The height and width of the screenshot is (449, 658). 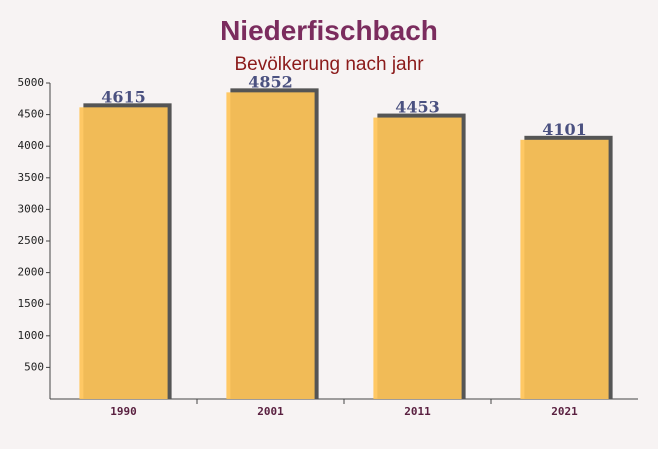 What do you see at coordinates (417, 411) in the screenshot?
I see `x-tick-label: 2011` at bounding box center [417, 411].